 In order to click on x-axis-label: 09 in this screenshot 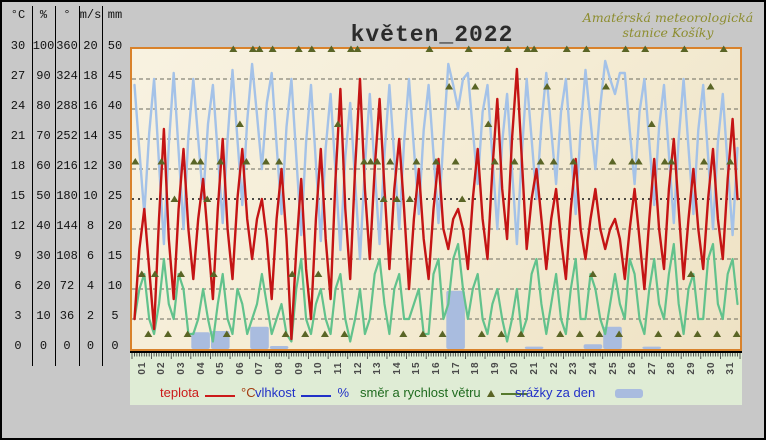, I will do `click(299, 368)`.